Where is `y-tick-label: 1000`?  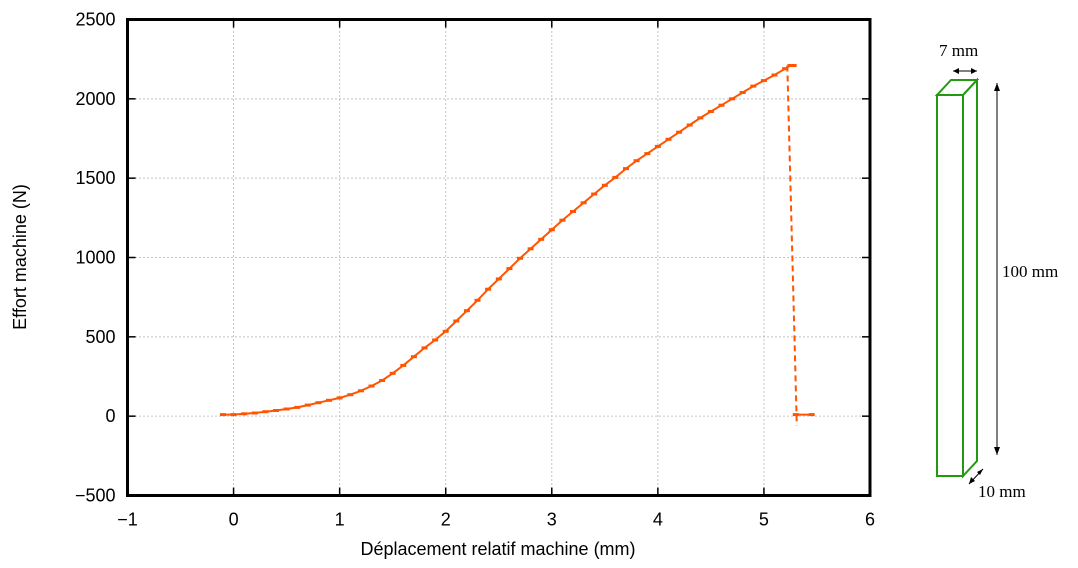
y-tick-label: 1000 is located at coordinates (95, 258).